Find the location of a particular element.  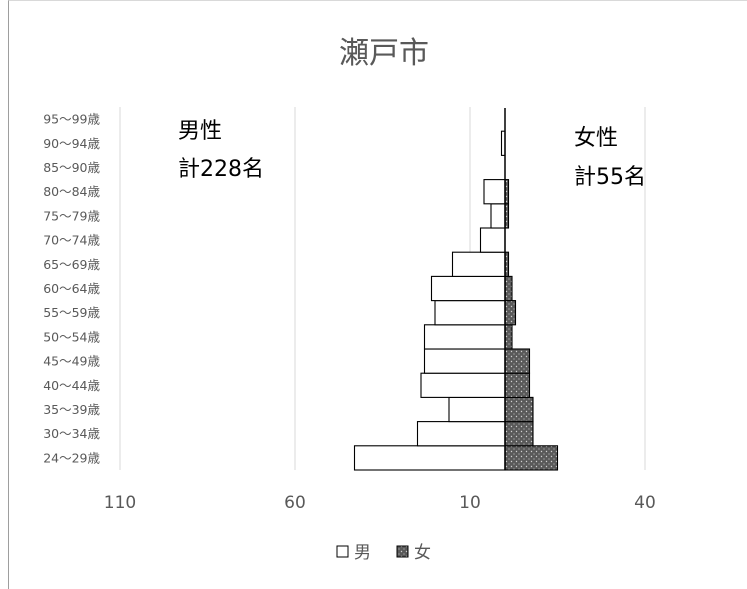

age-label: 35〜39歳 is located at coordinates (71, 409).